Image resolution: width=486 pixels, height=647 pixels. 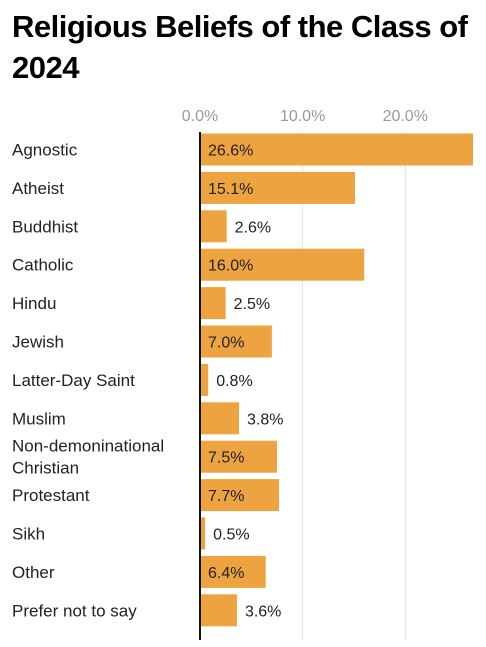 I want to click on data-label: 26.6%, so click(x=230, y=151).